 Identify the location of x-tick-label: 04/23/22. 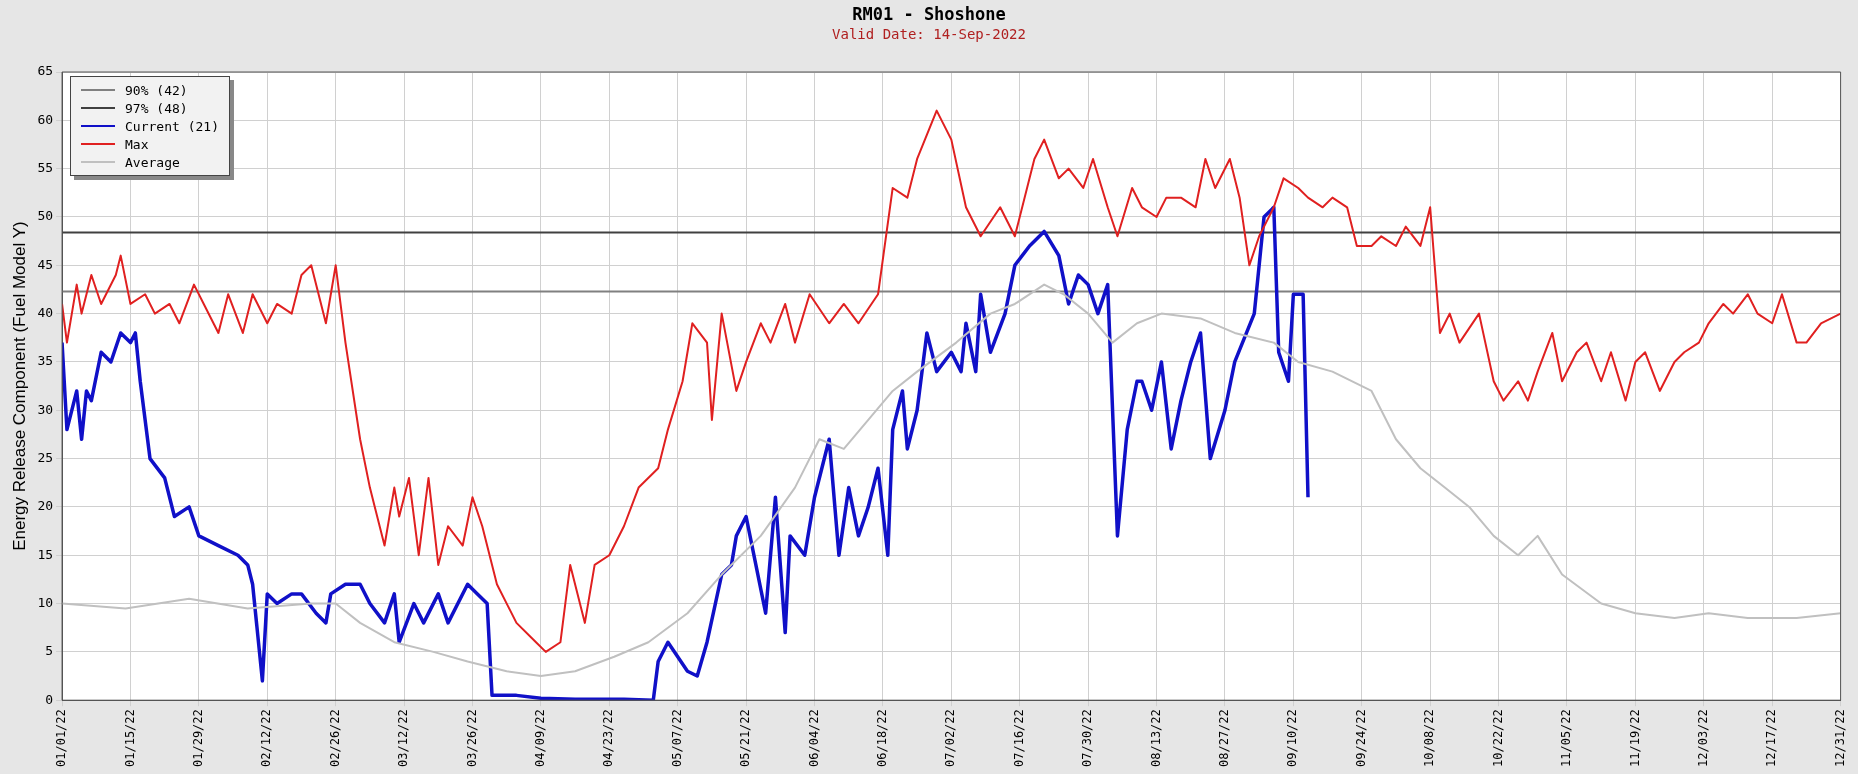
(608, 738).